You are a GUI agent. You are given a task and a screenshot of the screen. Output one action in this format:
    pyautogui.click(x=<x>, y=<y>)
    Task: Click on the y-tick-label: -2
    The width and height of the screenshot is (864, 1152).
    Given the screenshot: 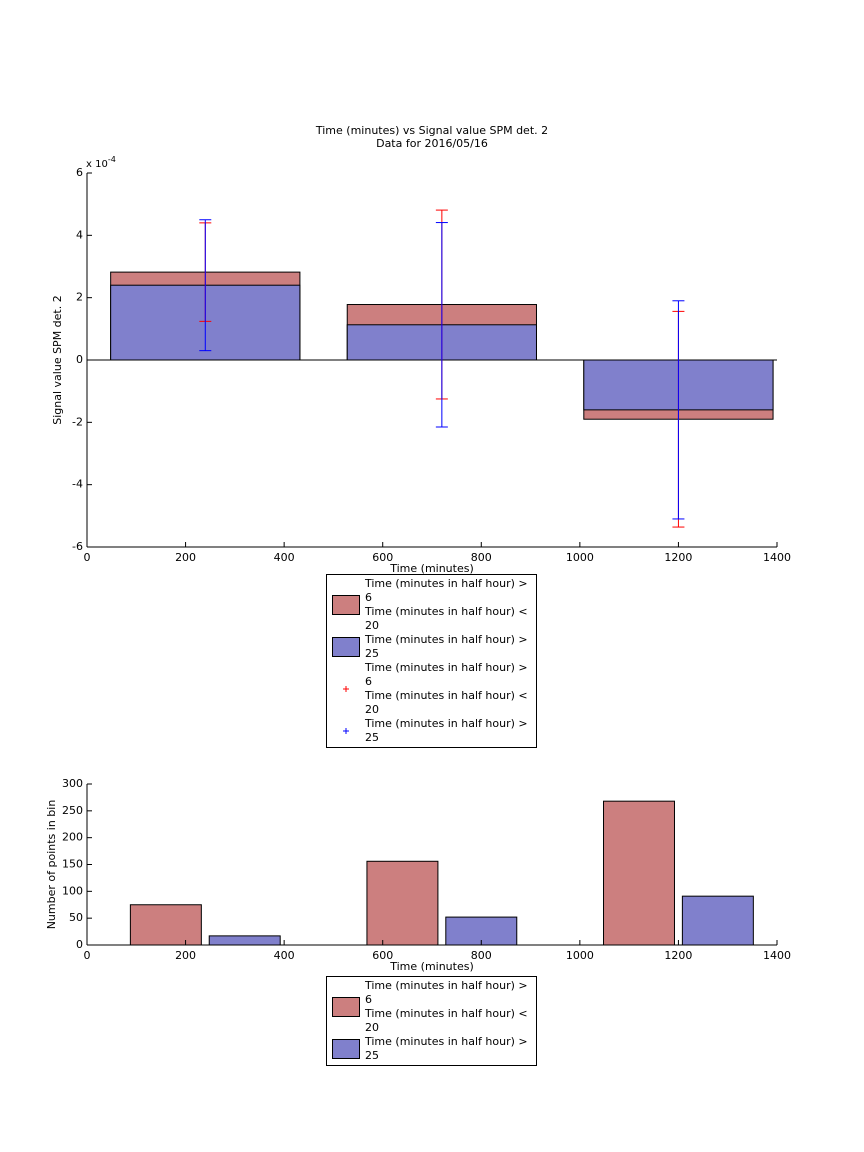 What is the action you would take?
    pyautogui.click(x=77, y=421)
    